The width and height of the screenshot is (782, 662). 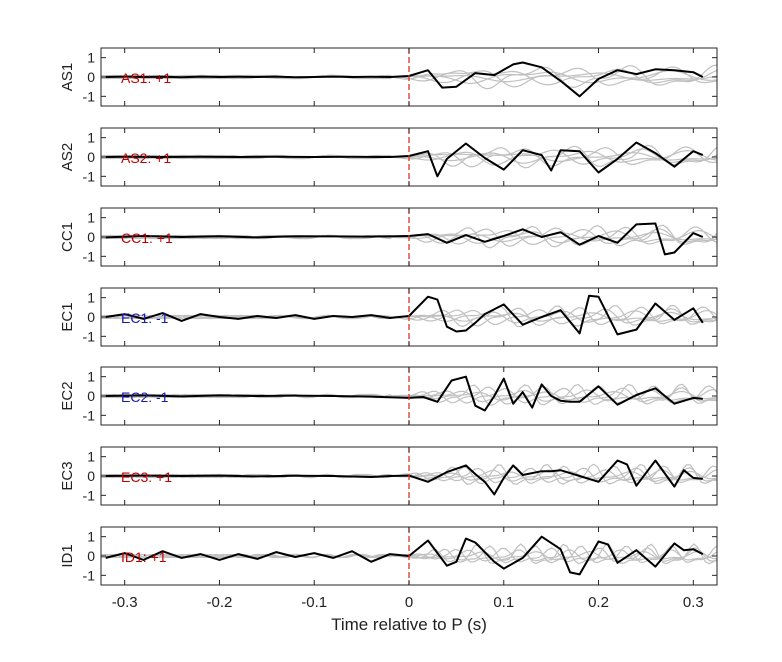 What do you see at coordinates (147, 238) in the screenshot?
I see `polarity-label: CC1: +1` at bounding box center [147, 238].